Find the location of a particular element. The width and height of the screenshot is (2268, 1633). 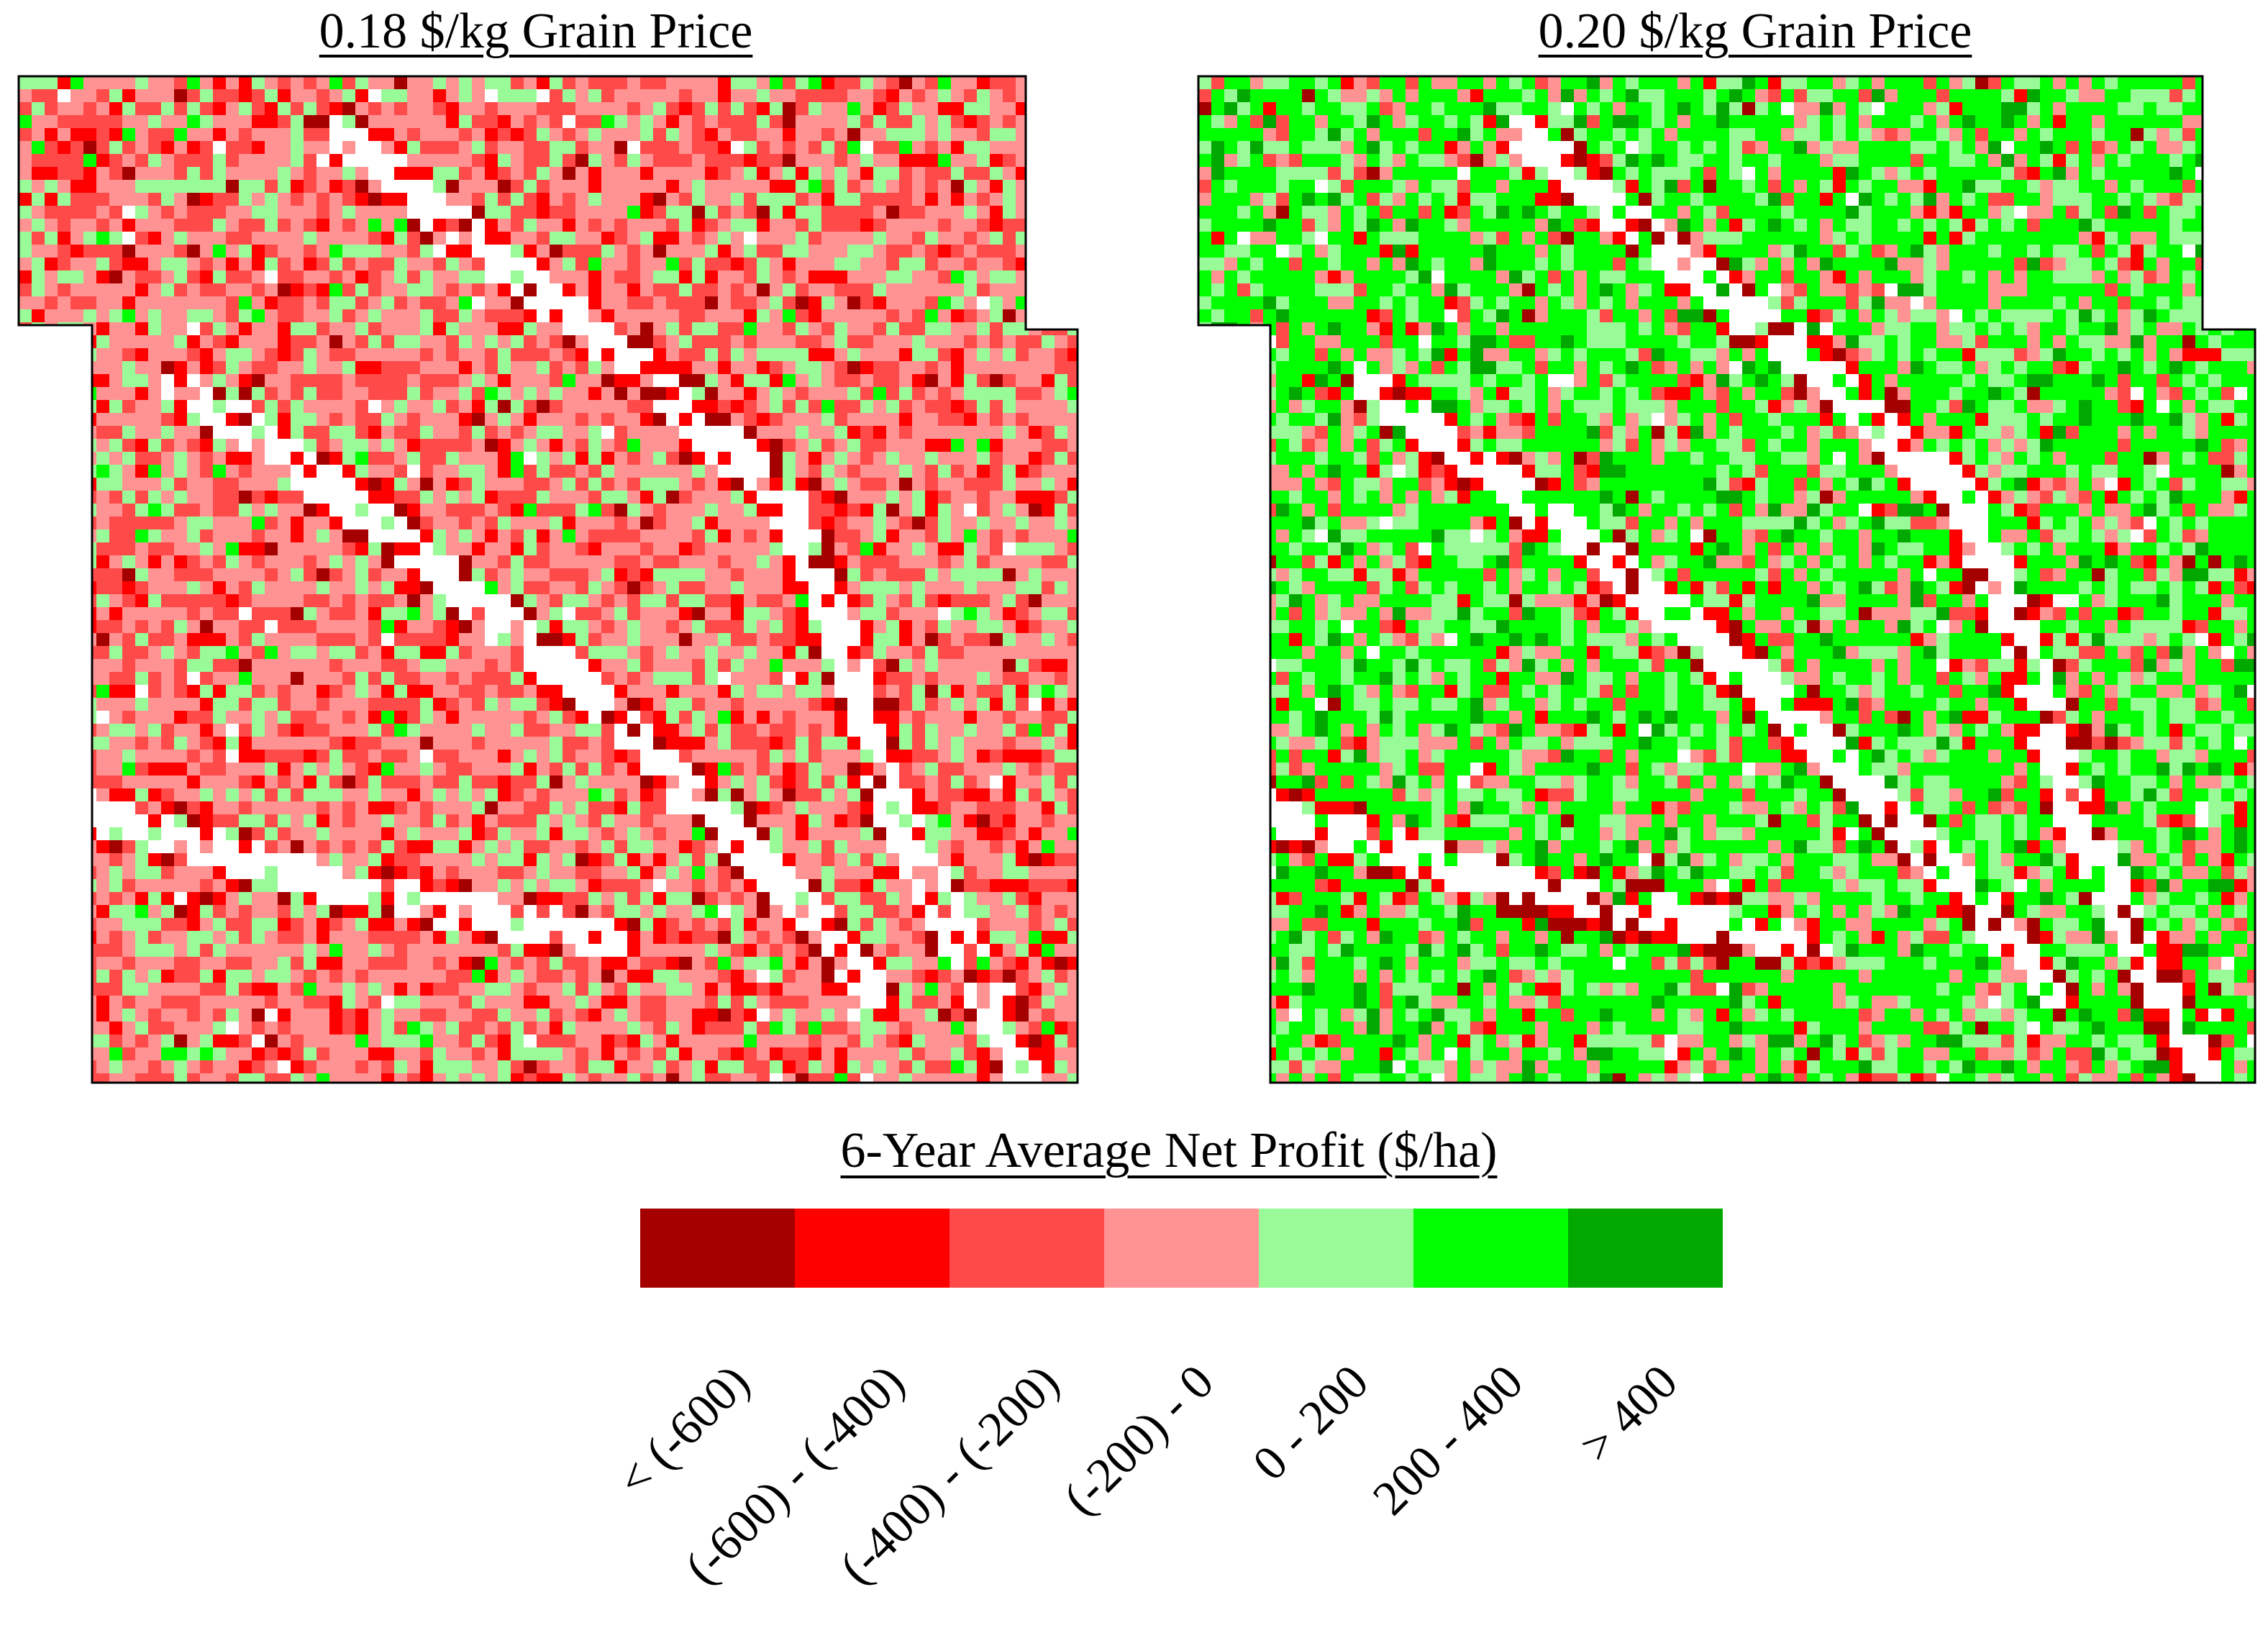

map-title-right: 0.20 $/kg Grain Price is located at coordinates (1755, 31).